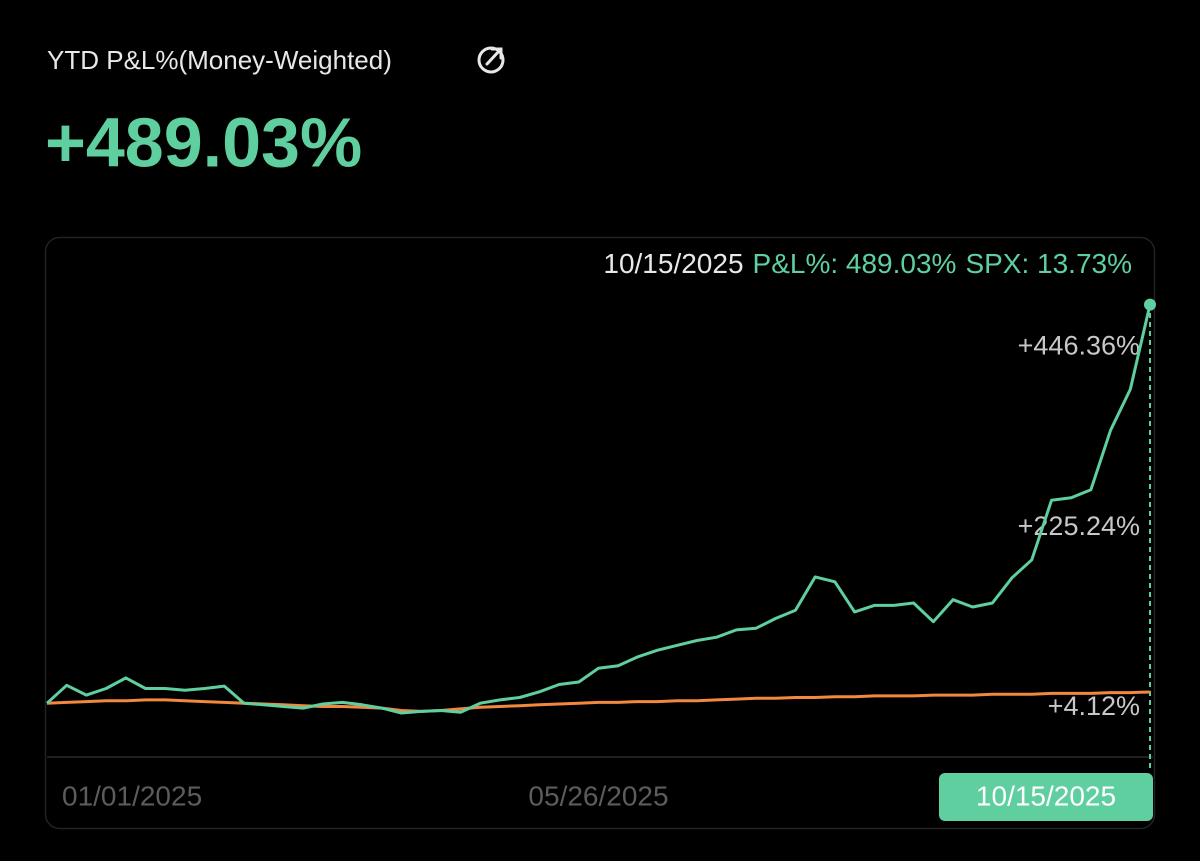 This screenshot has width=1200, height=861. I want to click on share-icon, so click(491, 60).